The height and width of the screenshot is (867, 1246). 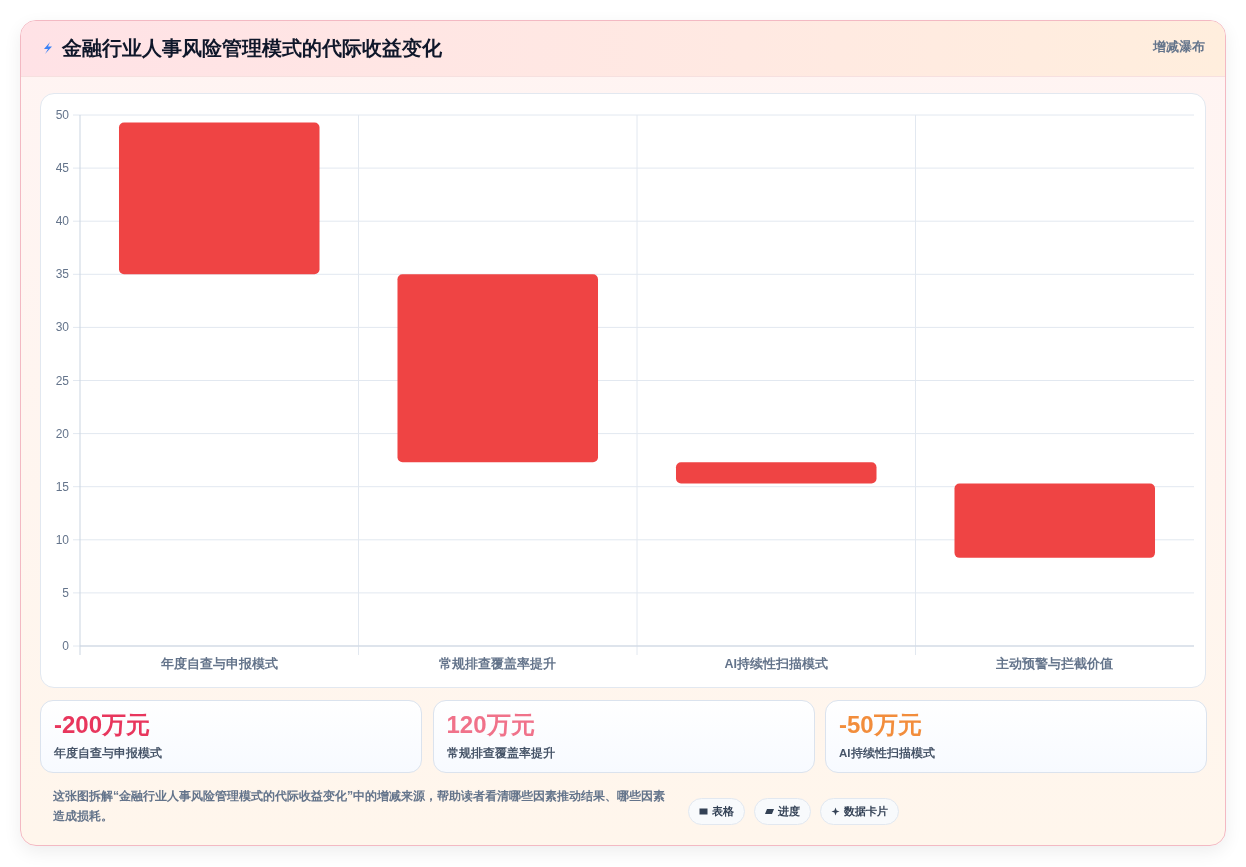 What do you see at coordinates (62, 486) in the screenshot?
I see `y-tick-label: 15` at bounding box center [62, 486].